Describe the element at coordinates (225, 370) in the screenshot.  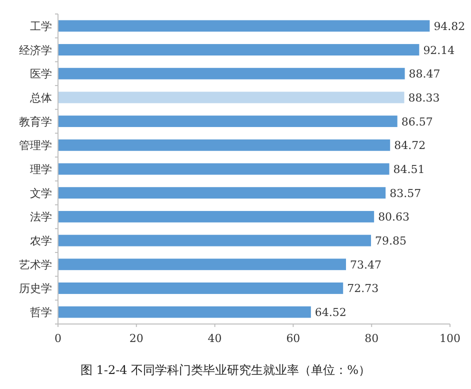
I see `text: 图 1-2-4 不同学科门类毕业研究生就业率（单位：%）` at that location.